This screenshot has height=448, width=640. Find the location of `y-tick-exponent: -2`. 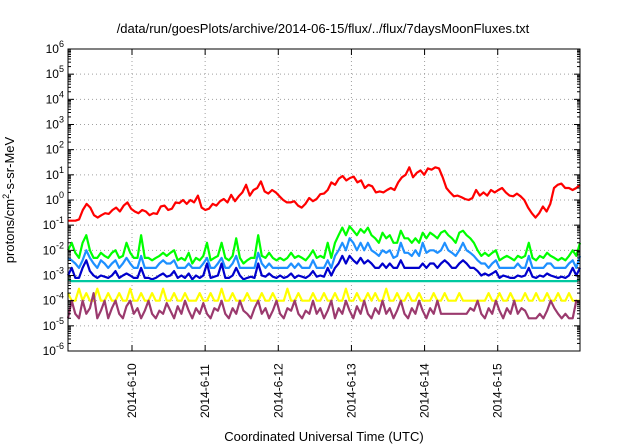

y-tick-exponent: -2 is located at coordinates (60, 245).